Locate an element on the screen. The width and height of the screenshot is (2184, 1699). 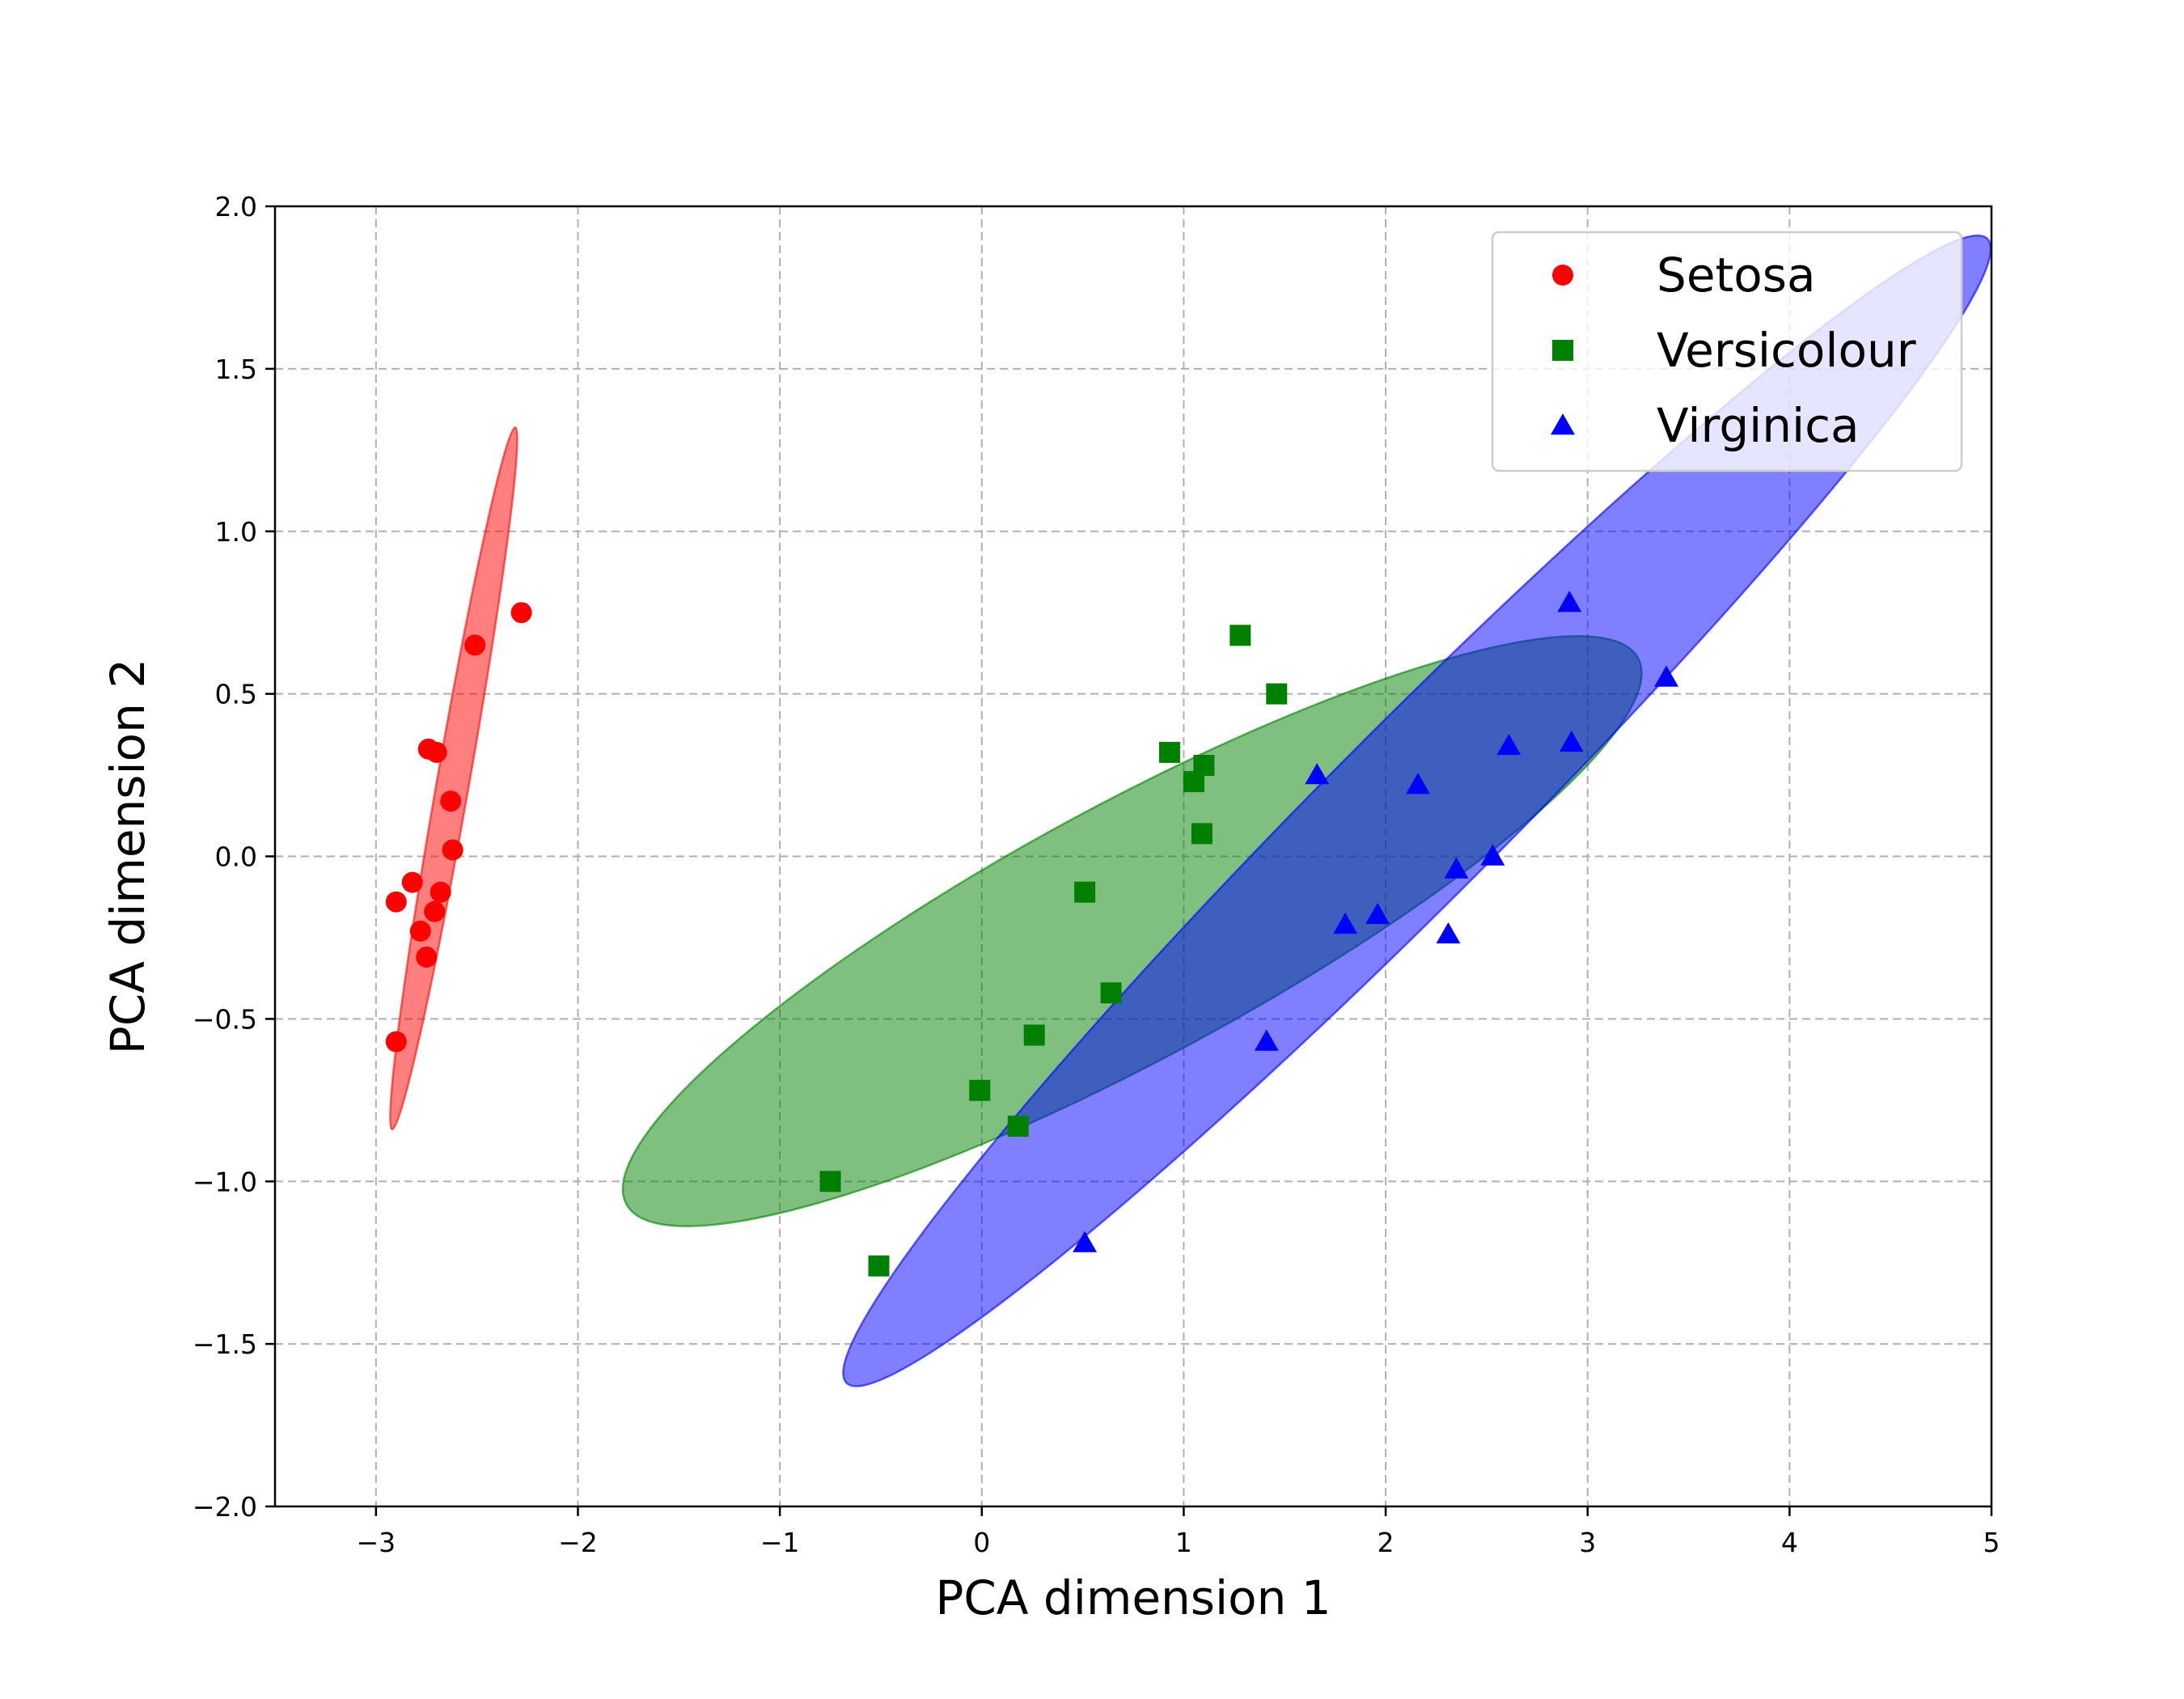
series-virginica is located at coordinates (1376, 921).